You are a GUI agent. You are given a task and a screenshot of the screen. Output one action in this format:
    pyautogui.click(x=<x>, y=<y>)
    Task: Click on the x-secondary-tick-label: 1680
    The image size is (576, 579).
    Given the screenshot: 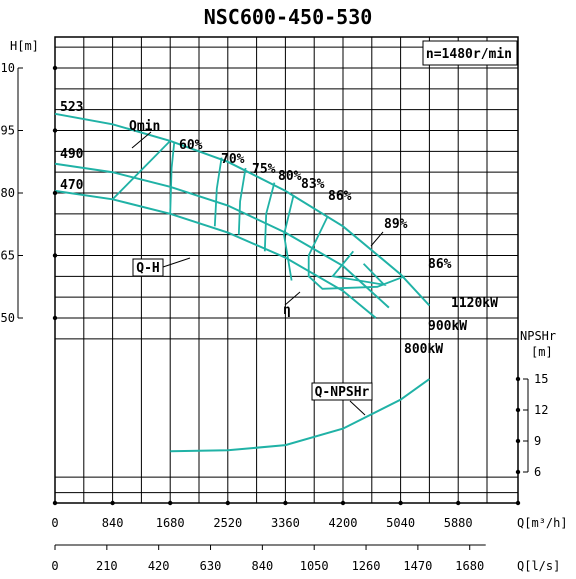 What is the action you would take?
    pyautogui.click(x=469, y=566)
    